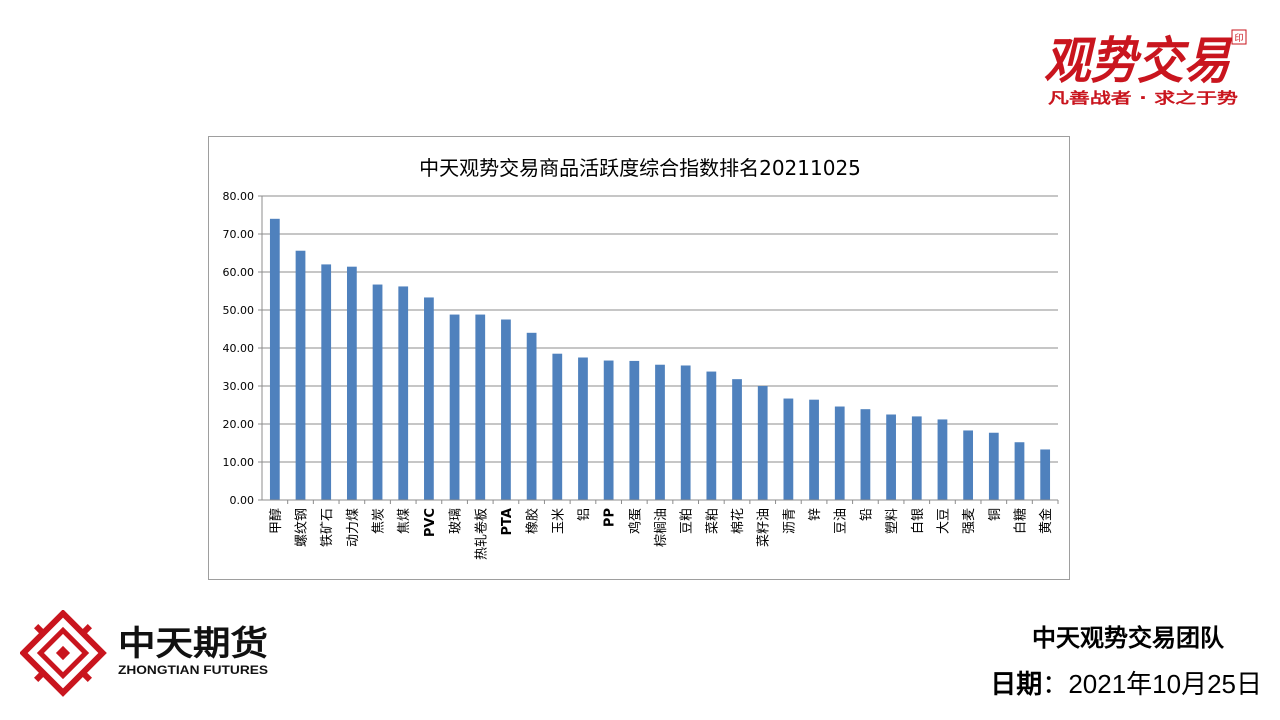 This screenshot has height=720, width=1280. I want to click on x-tick-label: 甲醇, so click(276, 521).